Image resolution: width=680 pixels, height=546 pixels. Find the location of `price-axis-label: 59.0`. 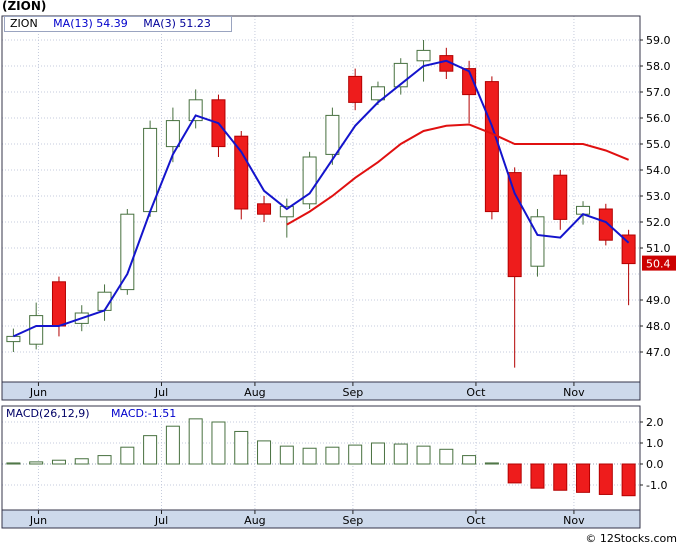

price-axis-label: 59.0 is located at coordinates (658, 40).